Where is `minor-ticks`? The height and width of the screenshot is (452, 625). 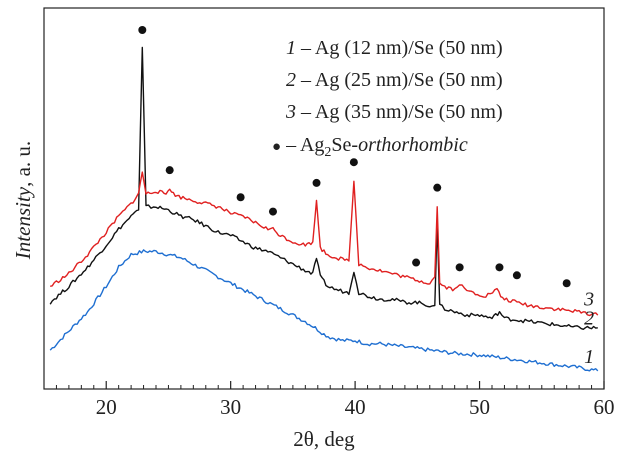 minor-ticks is located at coordinates (324, 387).